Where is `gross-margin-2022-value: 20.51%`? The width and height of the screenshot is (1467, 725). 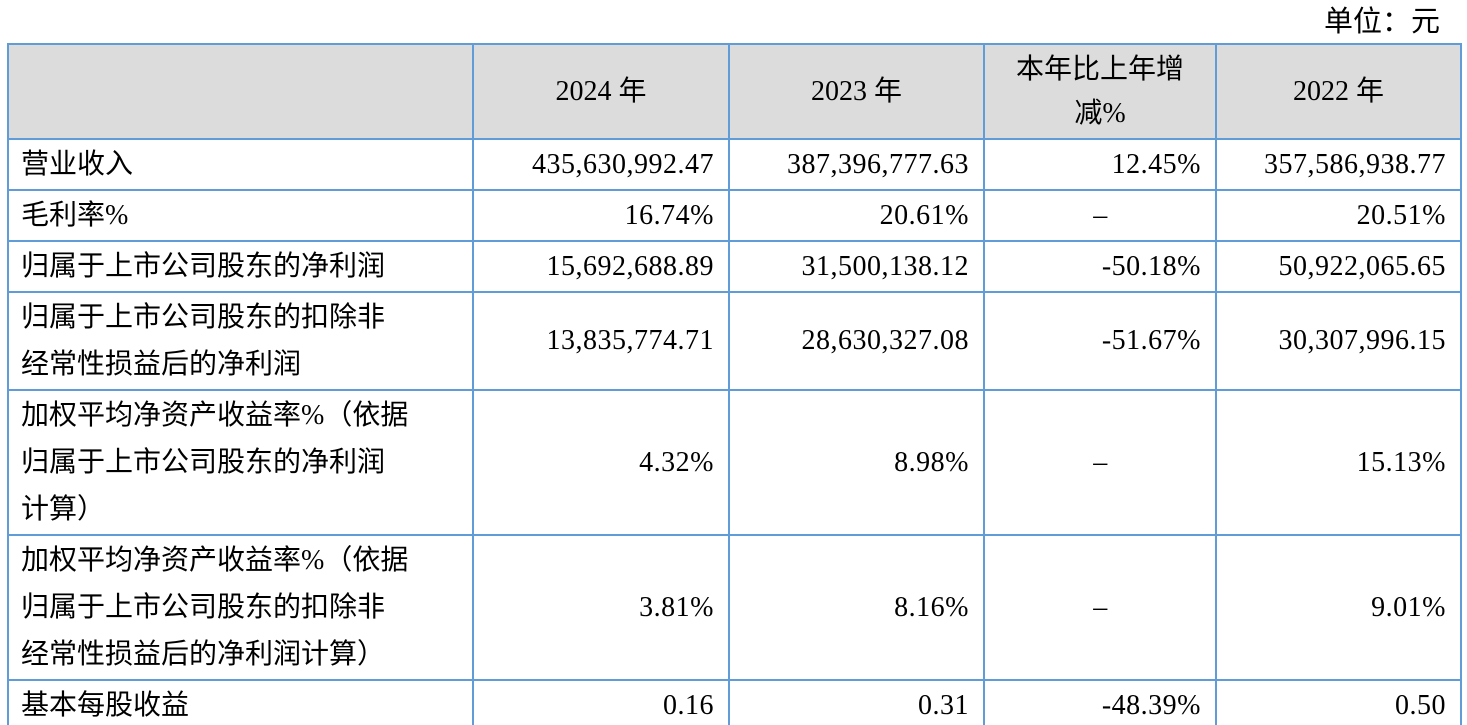 gross-margin-2022-value: 20.51% is located at coordinates (1338, 215).